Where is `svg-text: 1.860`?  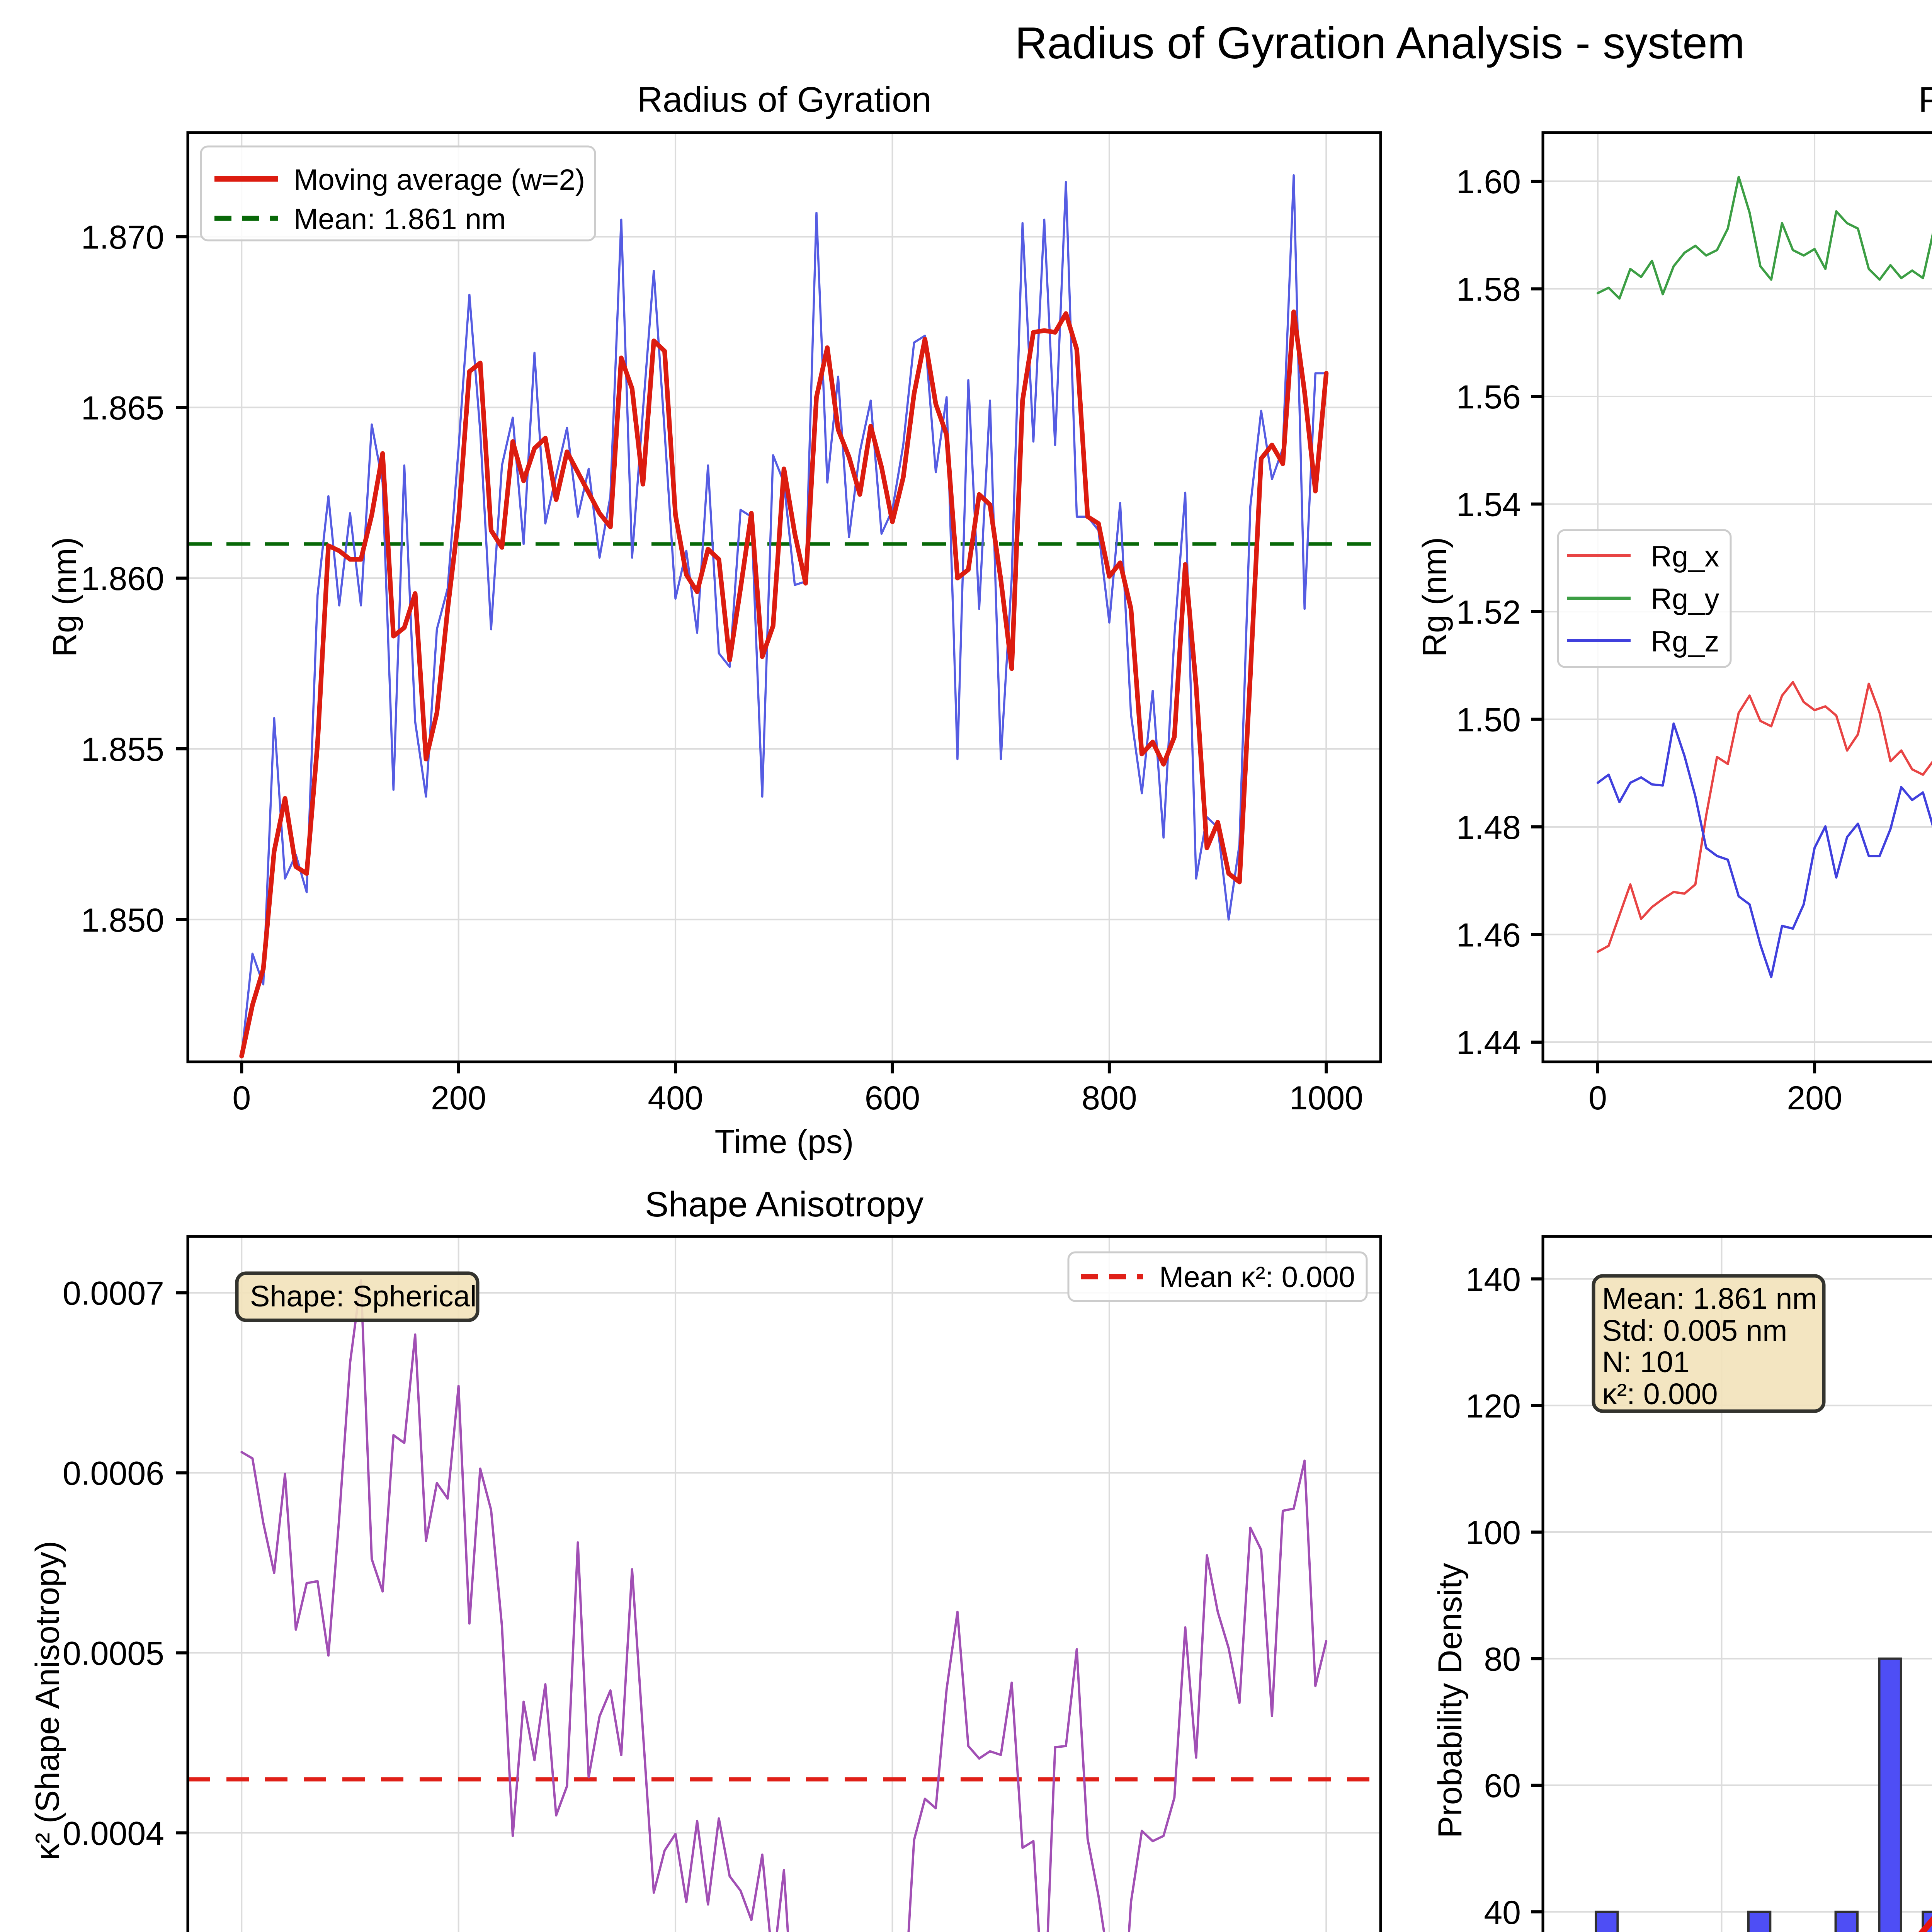 svg-text: 1.860 is located at coordinates (122, 578).